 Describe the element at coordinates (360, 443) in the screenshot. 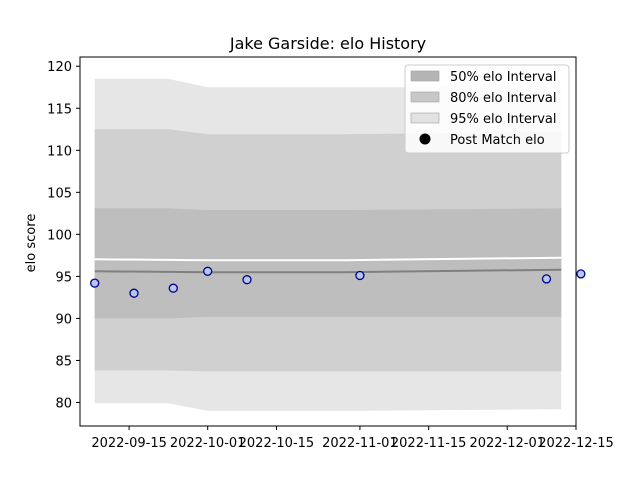

I see `x-tick-label: 2022-11-01` at that location.